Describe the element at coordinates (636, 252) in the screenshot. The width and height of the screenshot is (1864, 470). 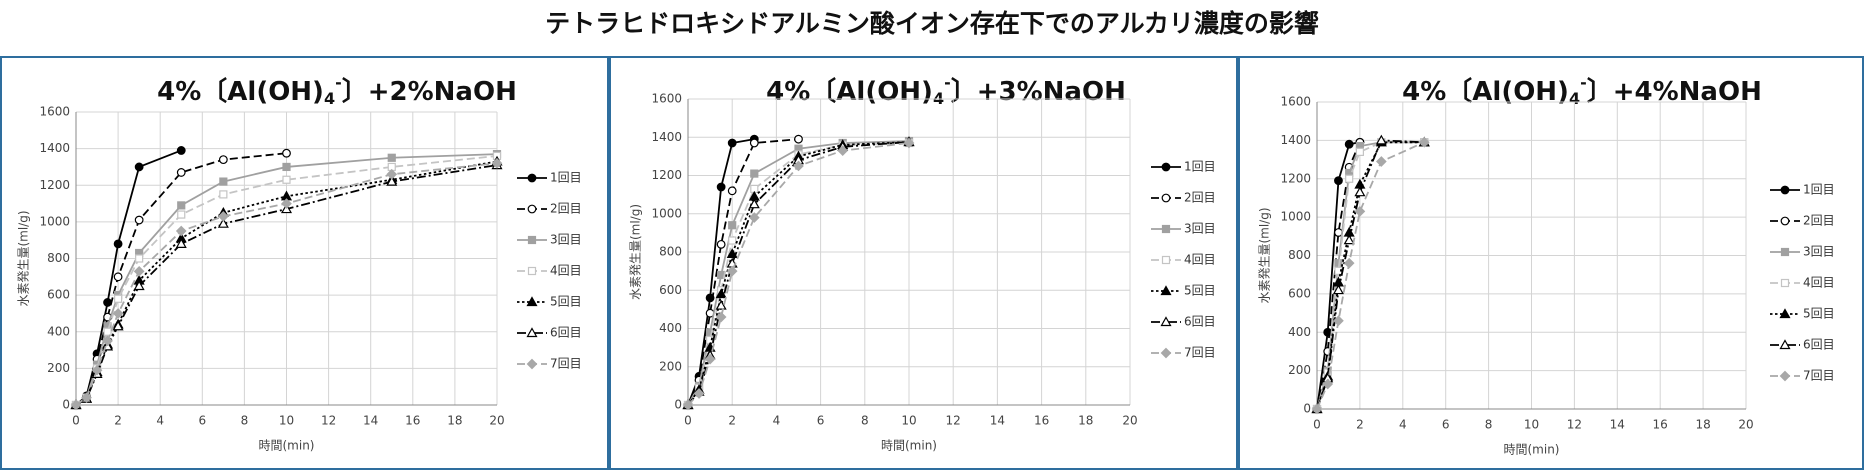
I see `y-axis-label: 水素発生量(ml/g)` at that location.